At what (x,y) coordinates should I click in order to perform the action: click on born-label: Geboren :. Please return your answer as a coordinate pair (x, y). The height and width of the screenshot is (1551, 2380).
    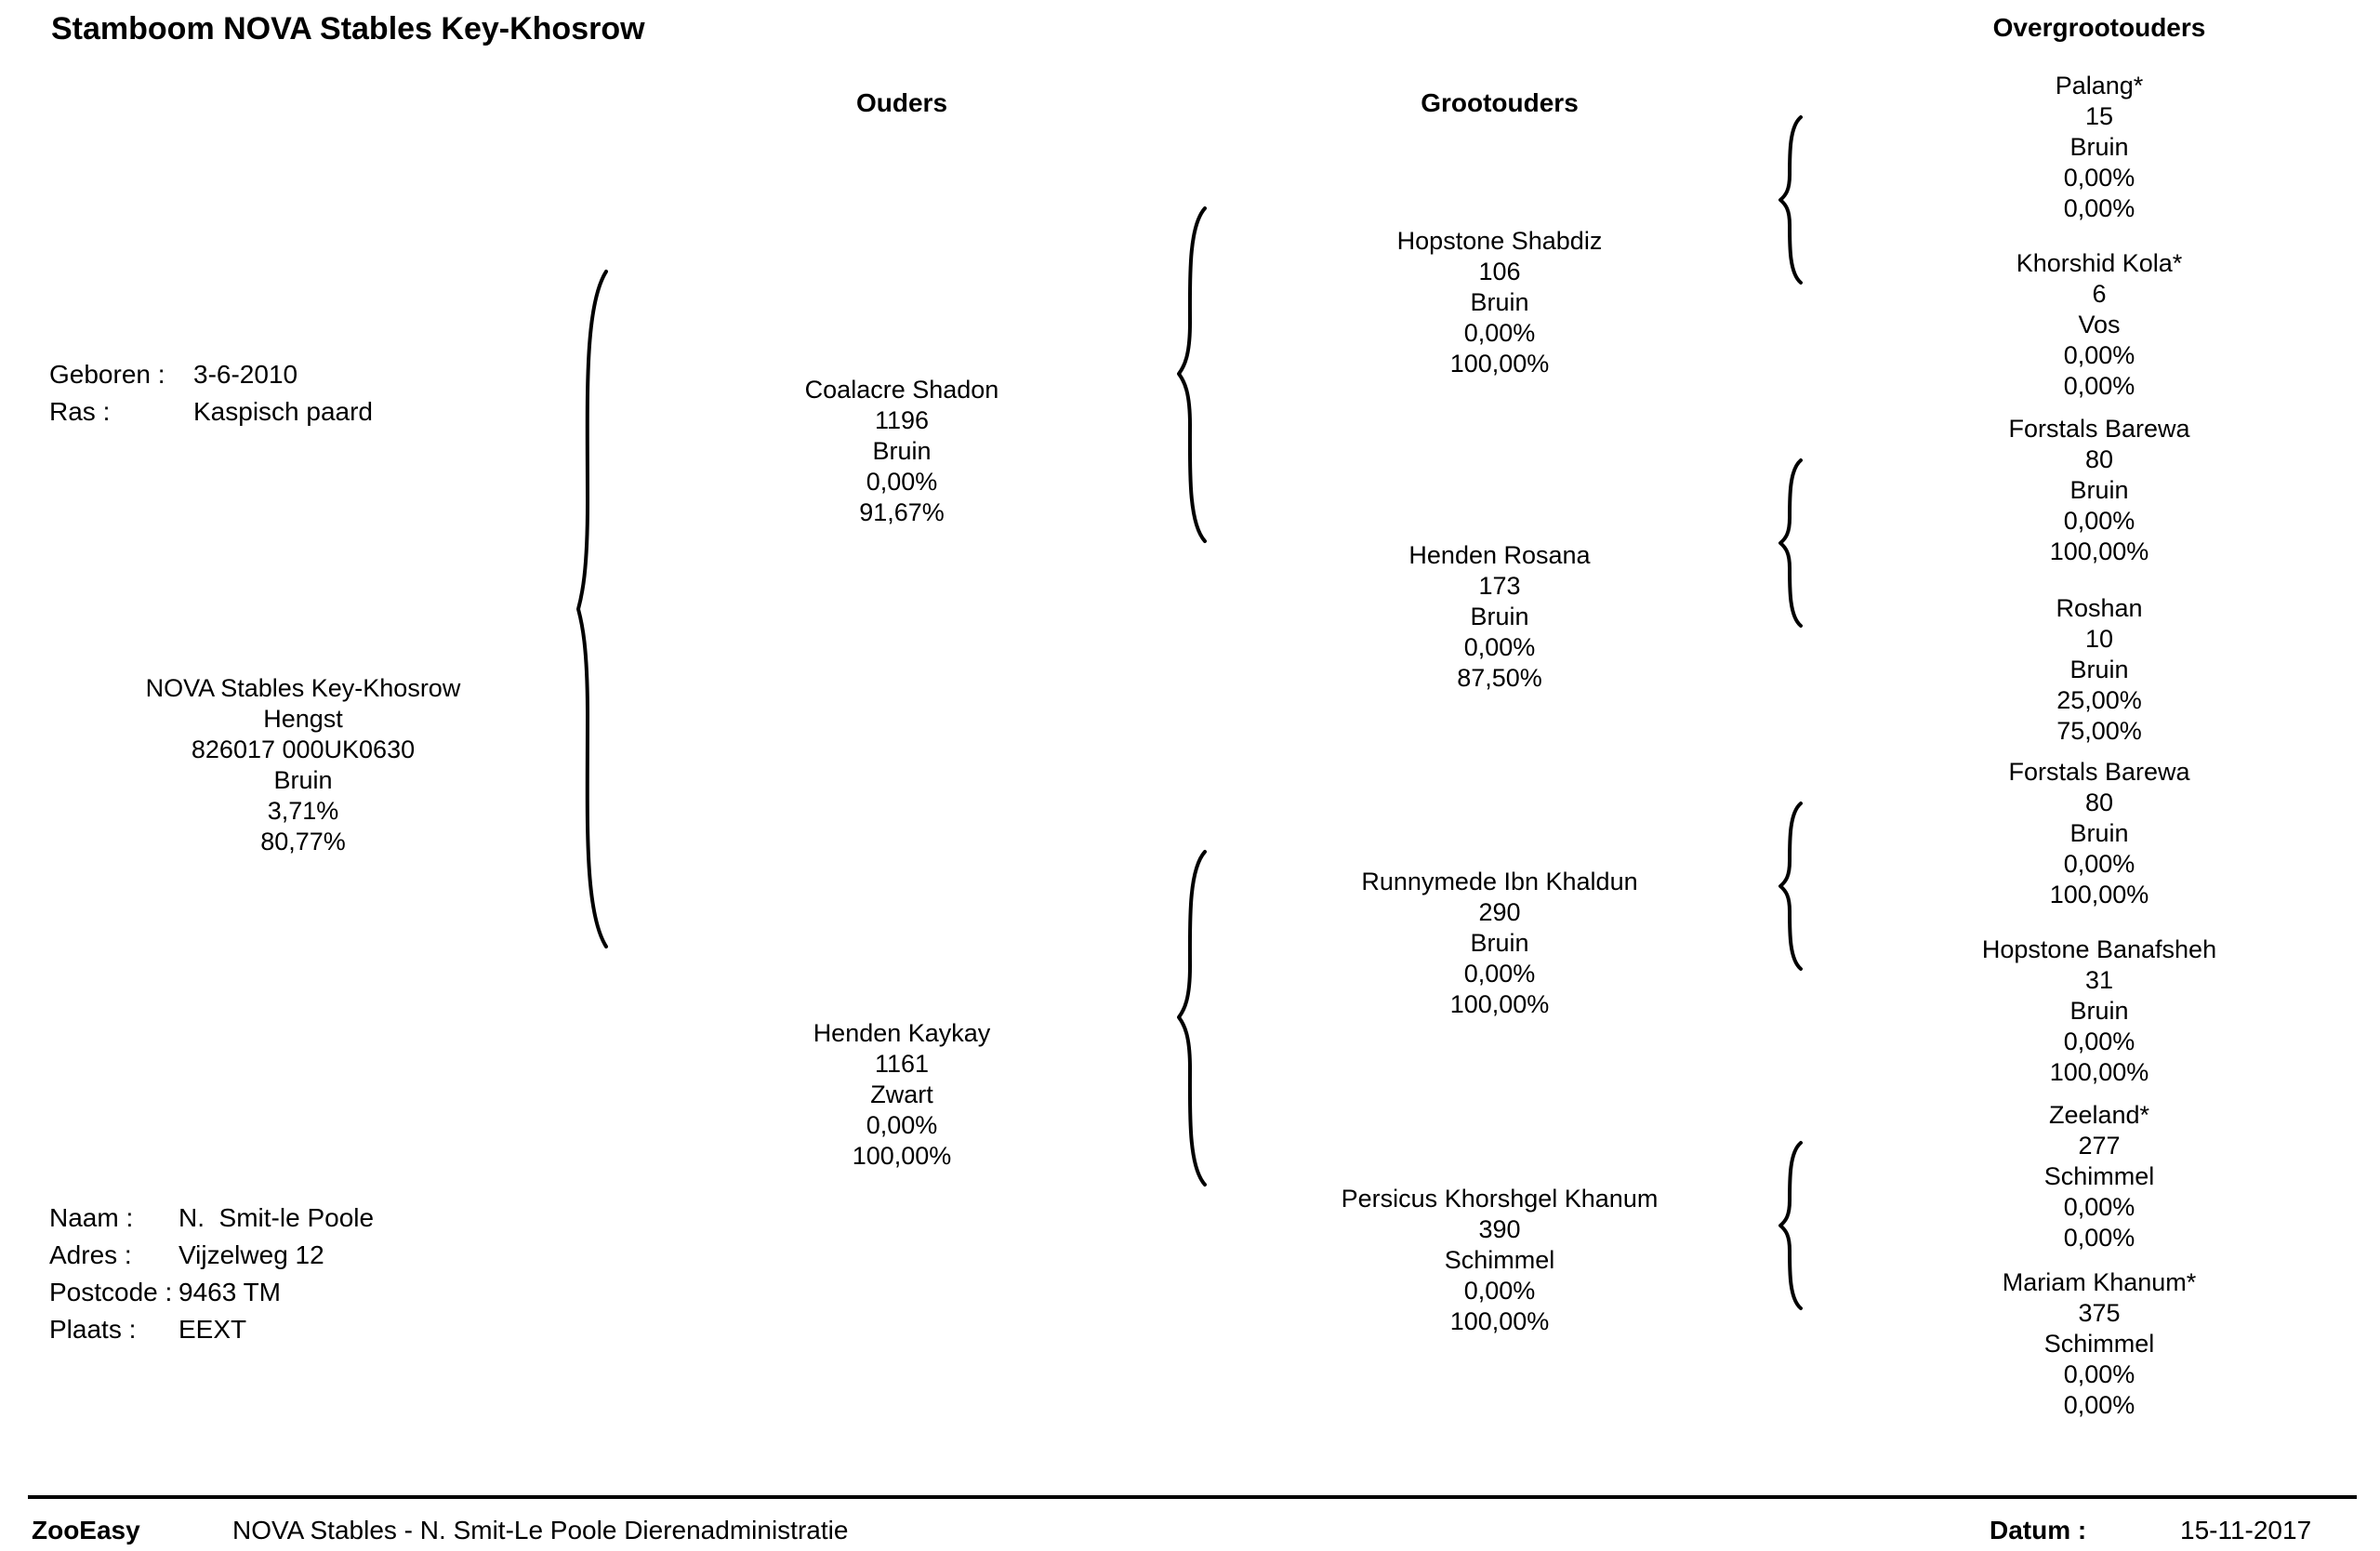
    Looking at the image, I should click on (107, 374).